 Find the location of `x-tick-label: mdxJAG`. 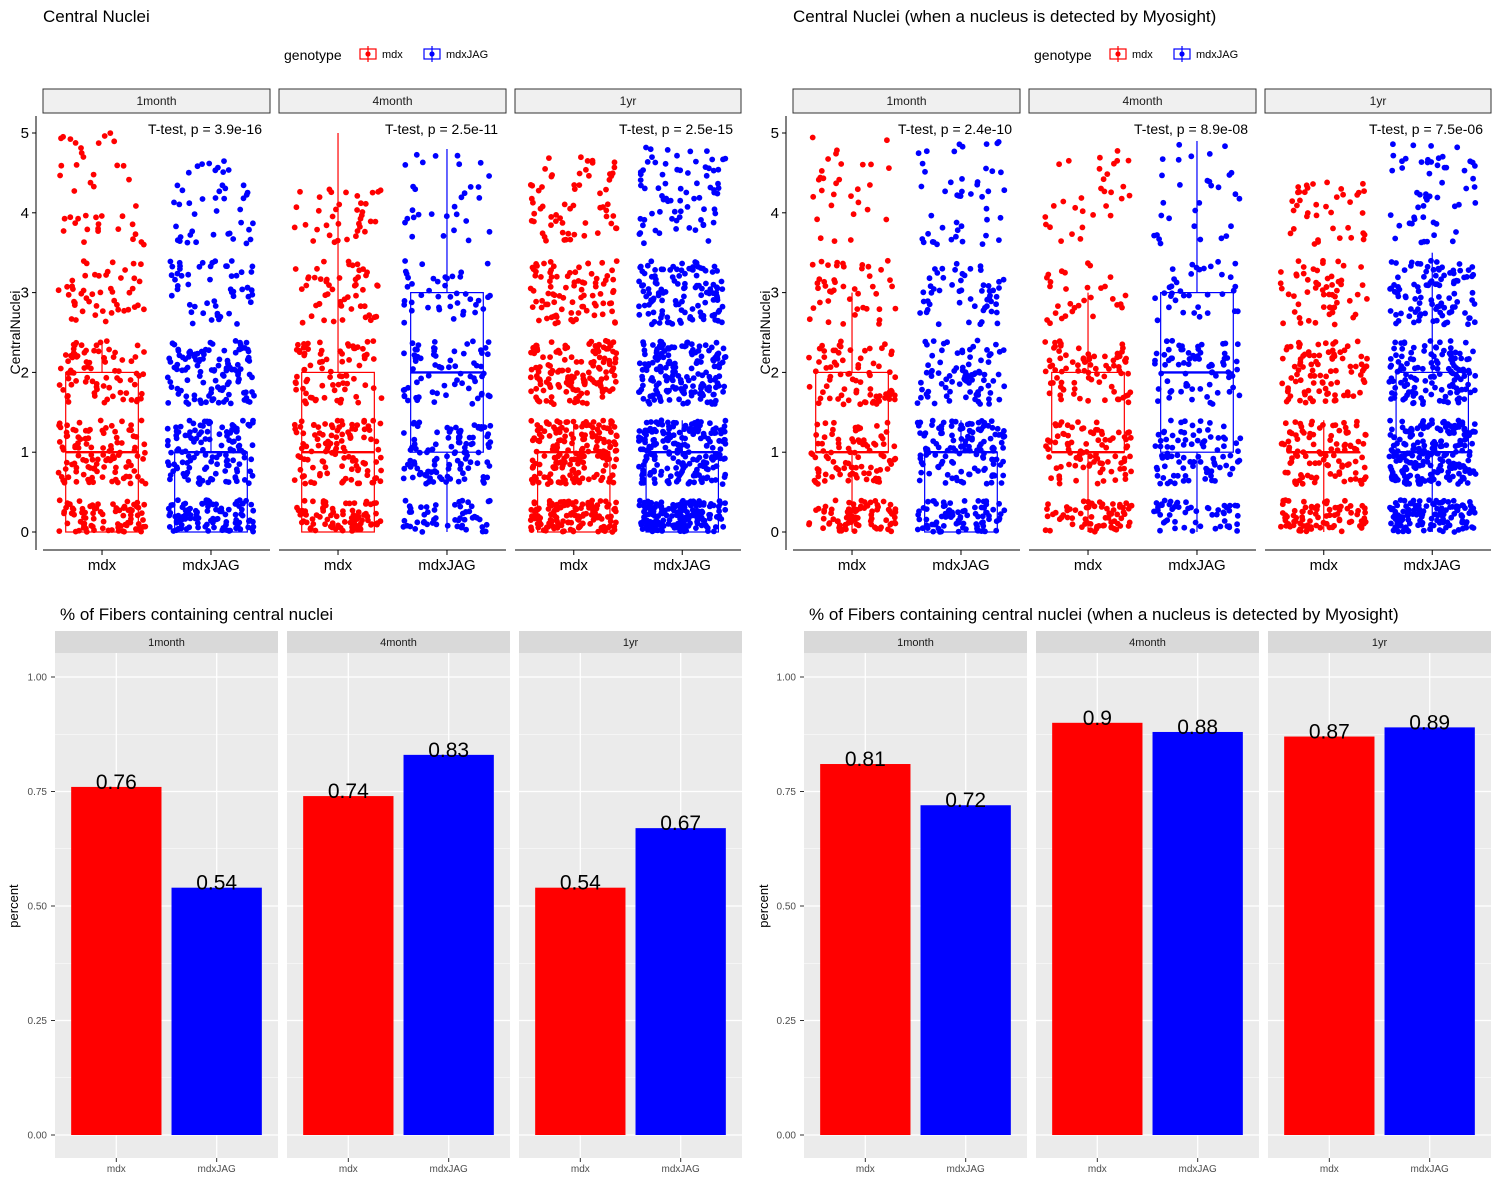

x-tick-label: mdxJAG is located at coordinates (1197, 565).